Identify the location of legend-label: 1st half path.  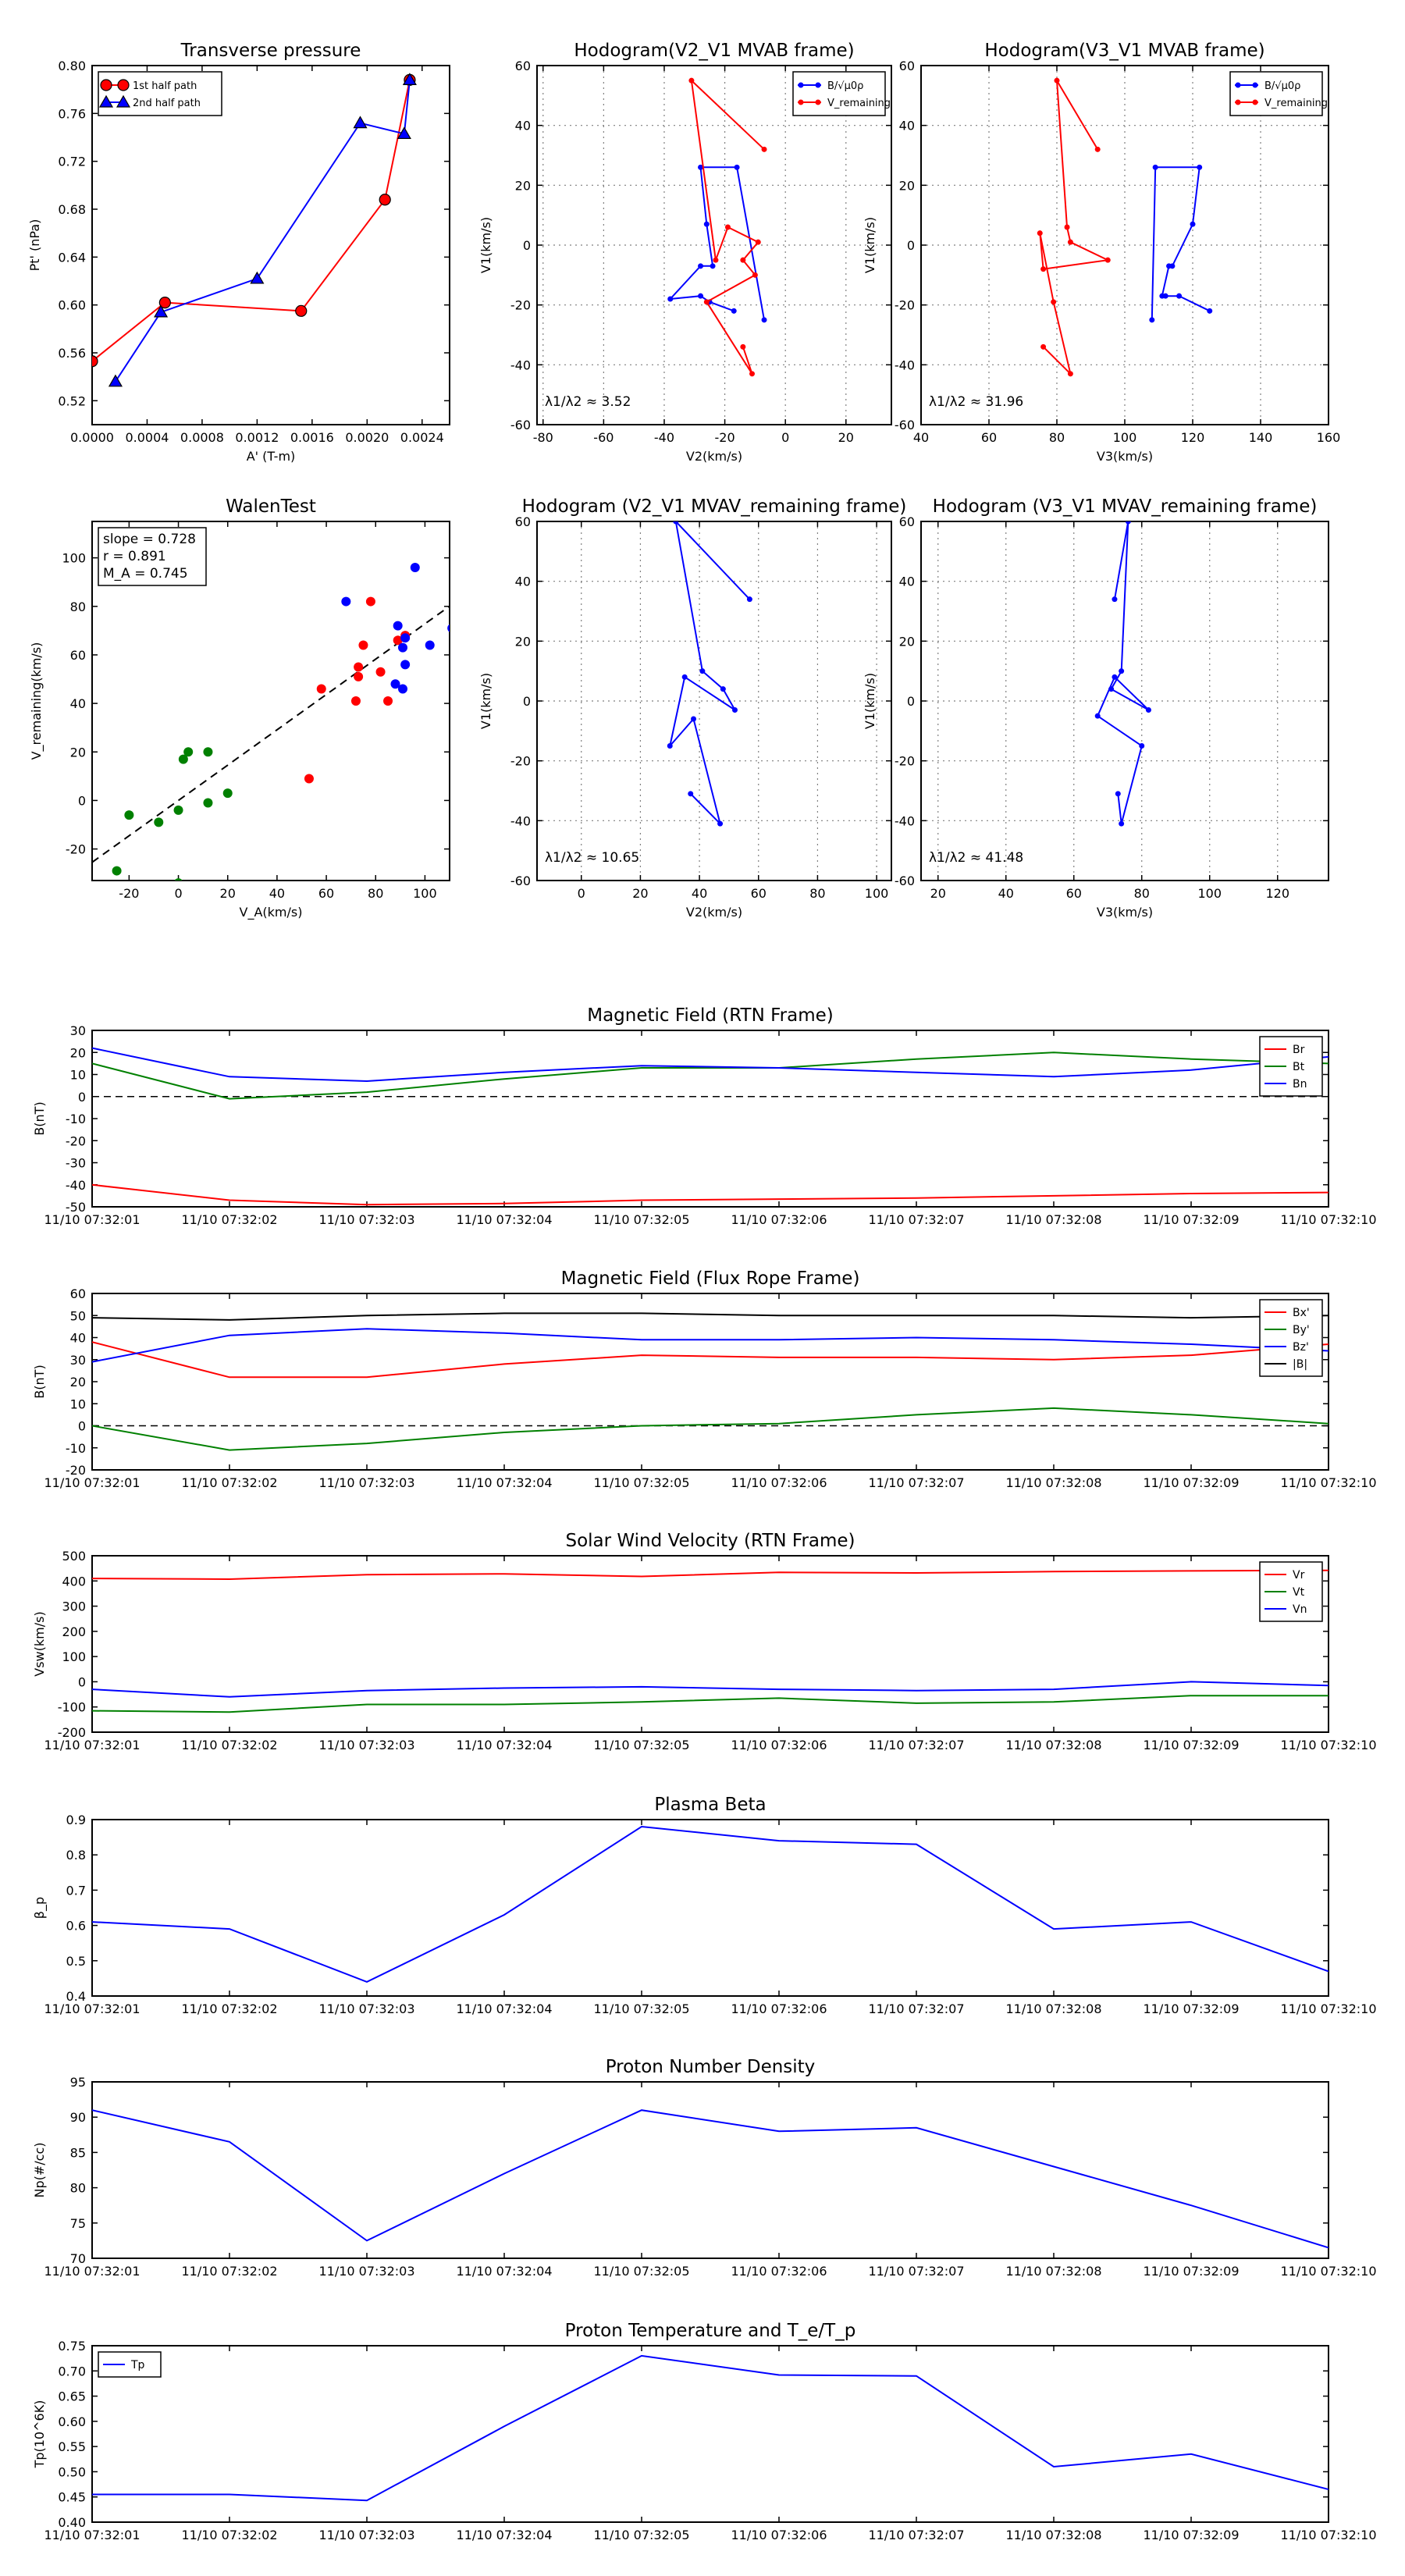
(165, 86).